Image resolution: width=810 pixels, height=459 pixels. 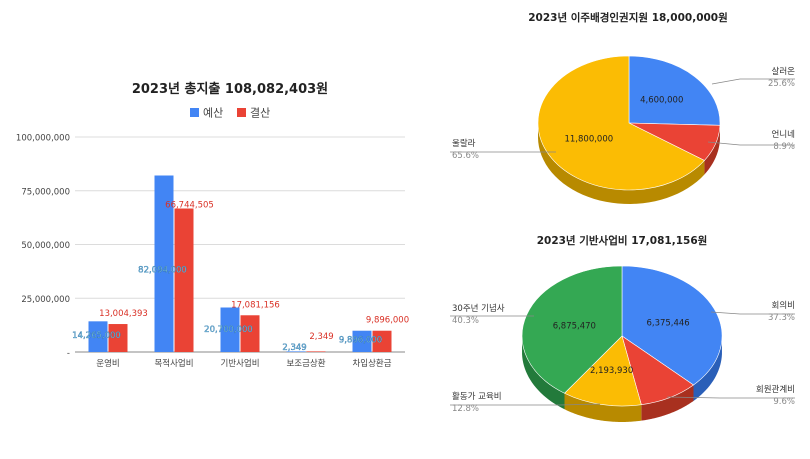 I want to click on x-tick-label: 운영비, so click(x=107, y=363).